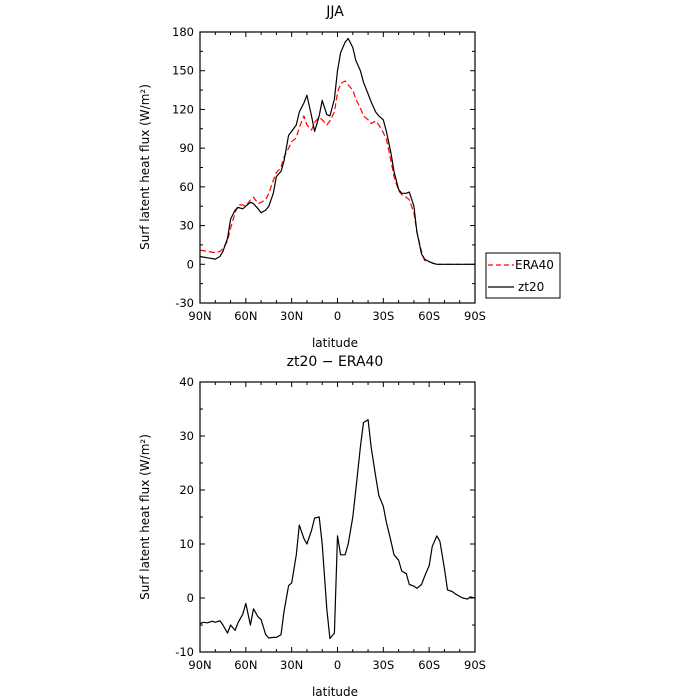 Image resolution: width=700 pixels, height=700 pixels. I want to click on legend-box, so click(523, 275).